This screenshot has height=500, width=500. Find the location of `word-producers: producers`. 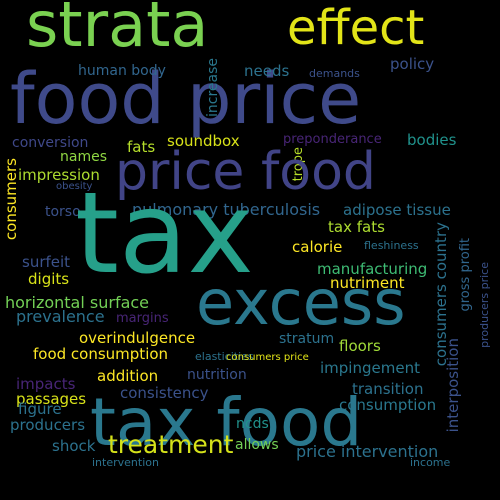

word-producers: producers is located at coordinates (48, 425).